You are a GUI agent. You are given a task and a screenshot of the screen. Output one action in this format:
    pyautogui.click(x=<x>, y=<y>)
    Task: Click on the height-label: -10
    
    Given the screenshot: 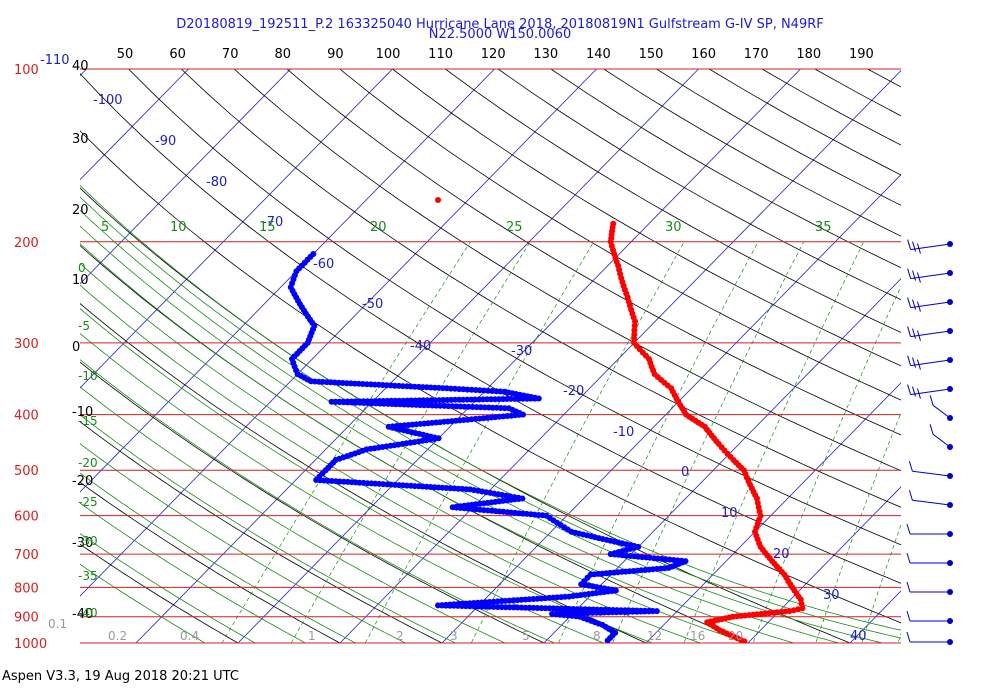 What is the action you would take?
    pyautogui.click(x=82, y=412)
    